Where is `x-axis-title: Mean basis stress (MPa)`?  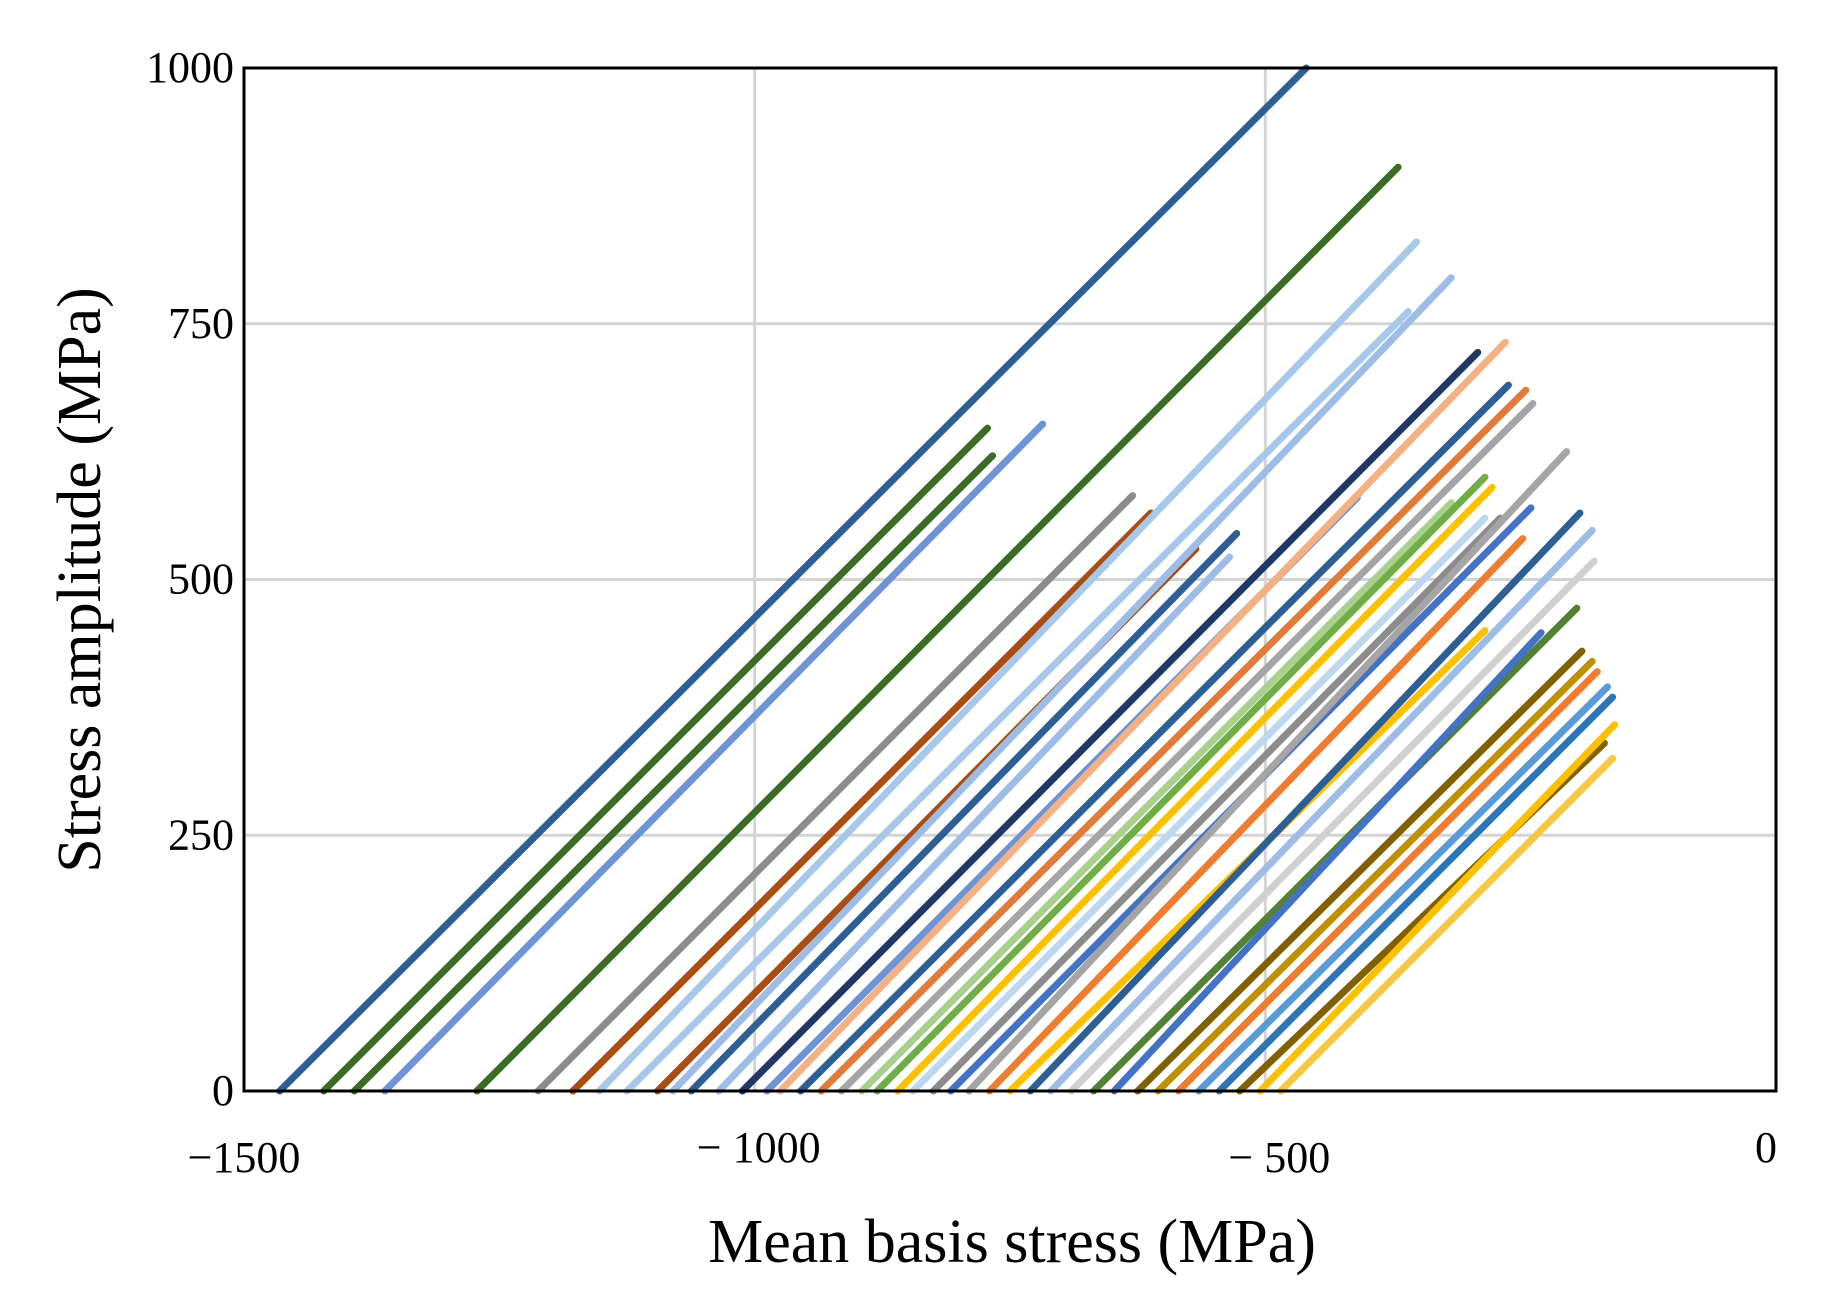 x-axis-title: Mean basis stress (MPa) is located at coordinates (1012, 1242).